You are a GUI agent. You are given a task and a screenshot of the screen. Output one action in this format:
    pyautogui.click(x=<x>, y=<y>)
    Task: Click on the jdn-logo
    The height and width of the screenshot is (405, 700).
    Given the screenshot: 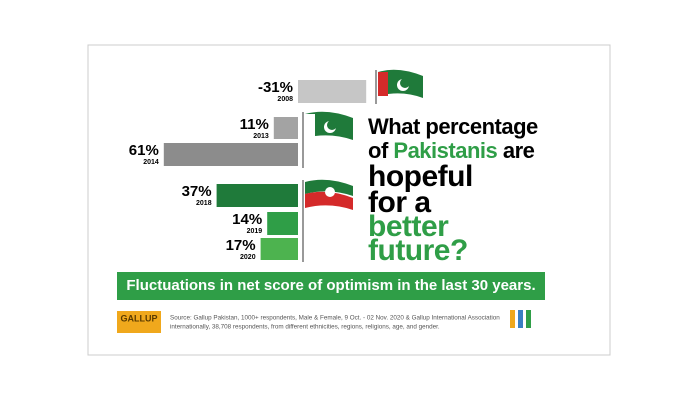 What is the action you would take?
    pyautogui.click(x=520, y=319)
    